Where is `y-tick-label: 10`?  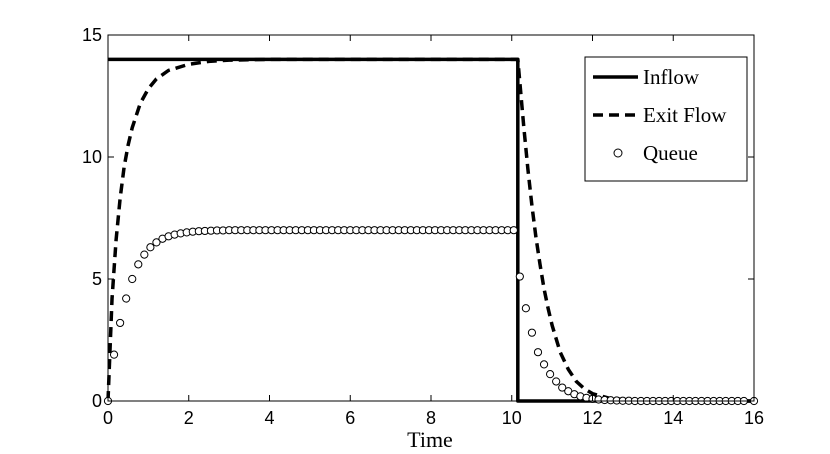 y-tick-label: 10 is located at coordinates (92, 157).